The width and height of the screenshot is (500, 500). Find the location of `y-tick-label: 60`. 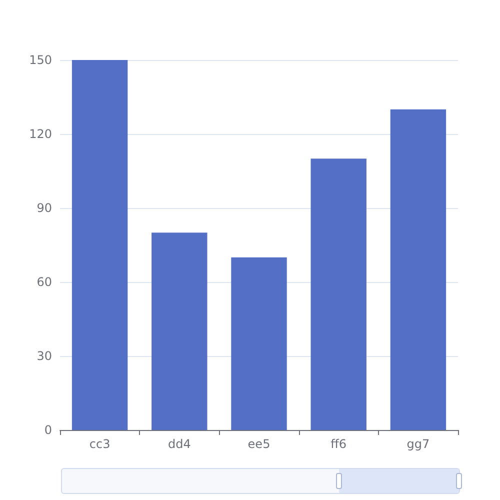

y-tick-label: 60 is located at coordinates (44, 282).